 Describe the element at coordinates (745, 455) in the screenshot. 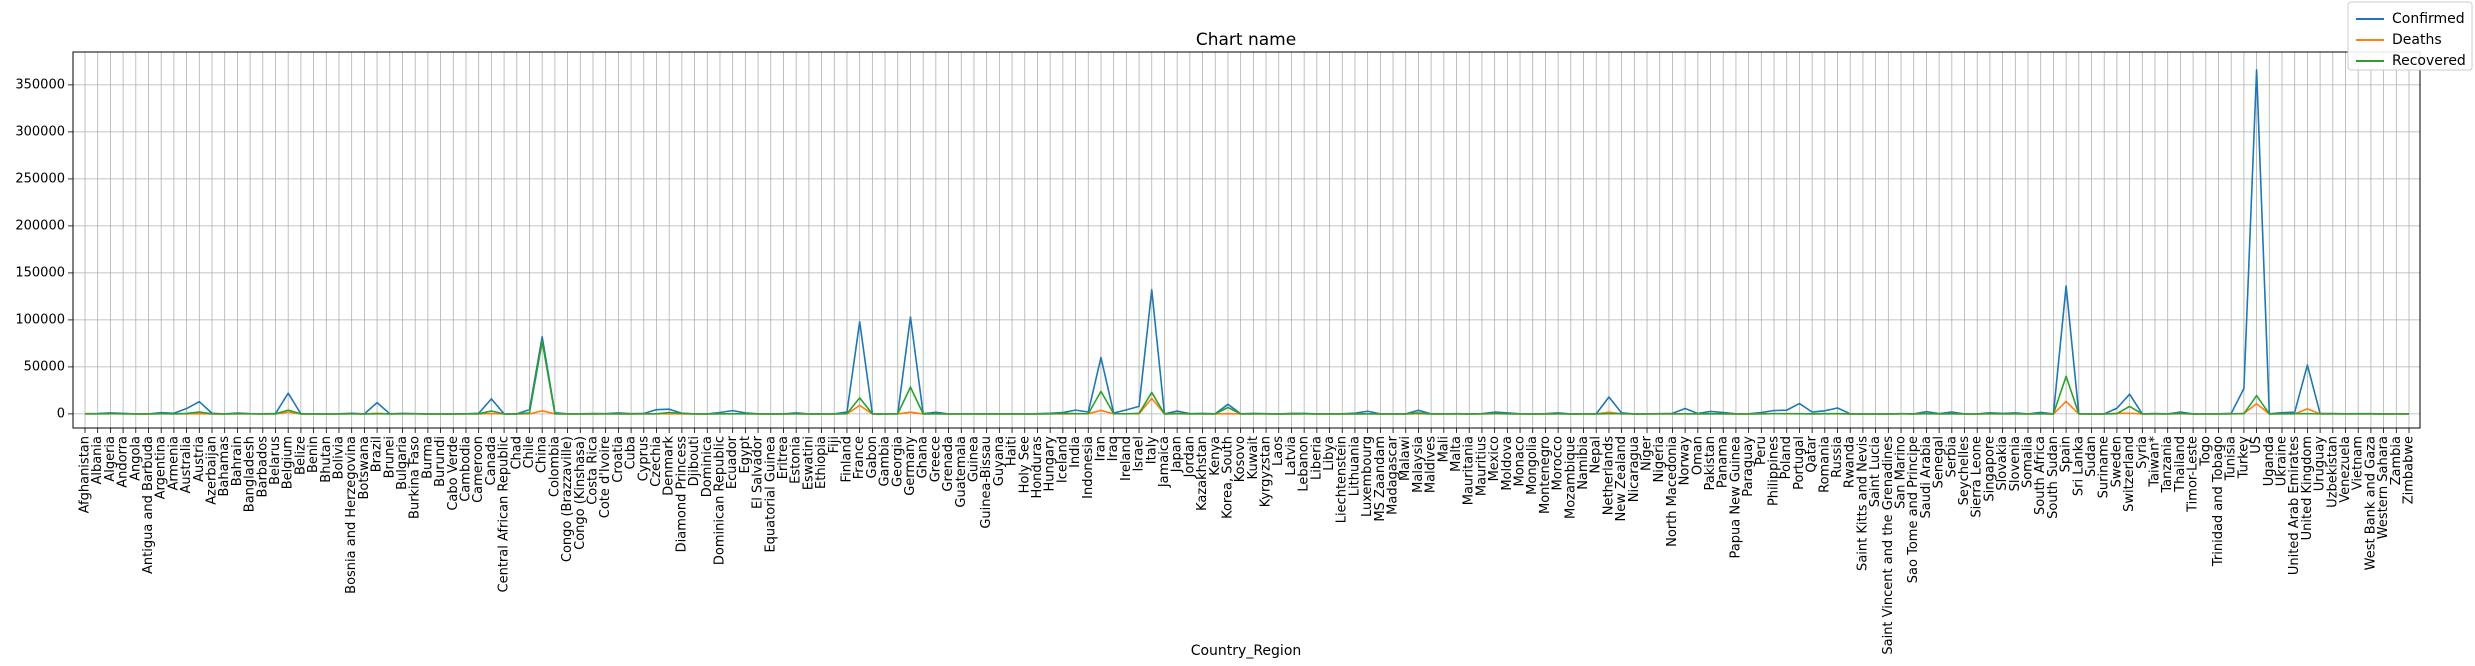

I see `x-tick-label: Egypt` at that location.